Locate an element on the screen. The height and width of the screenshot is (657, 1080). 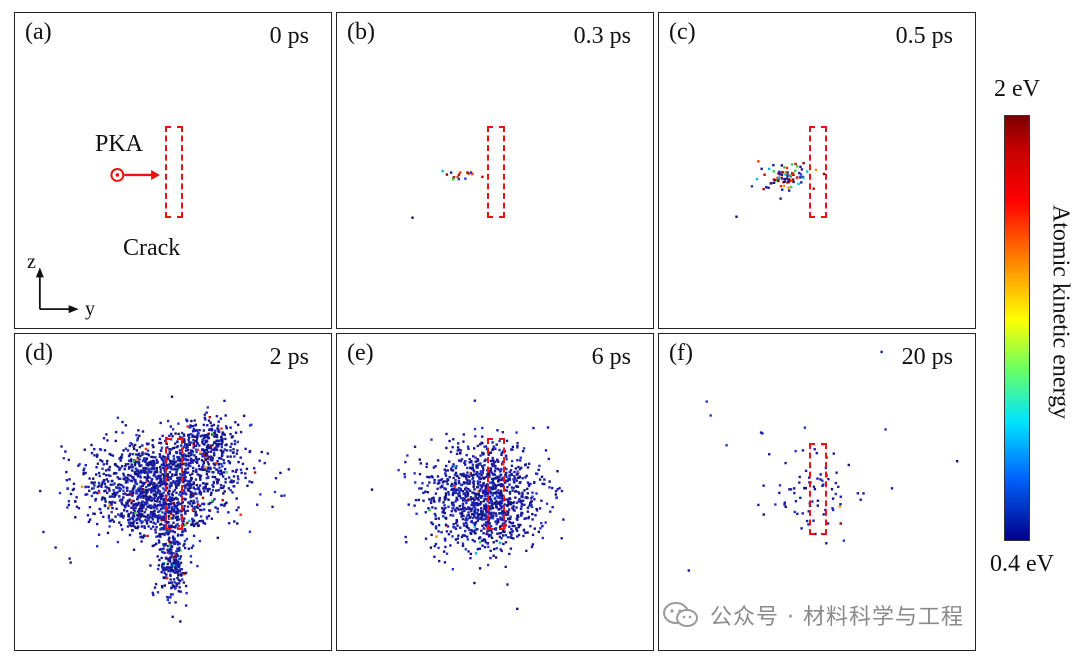
panel-time: 0 ps is located at coordinates (289, 36).